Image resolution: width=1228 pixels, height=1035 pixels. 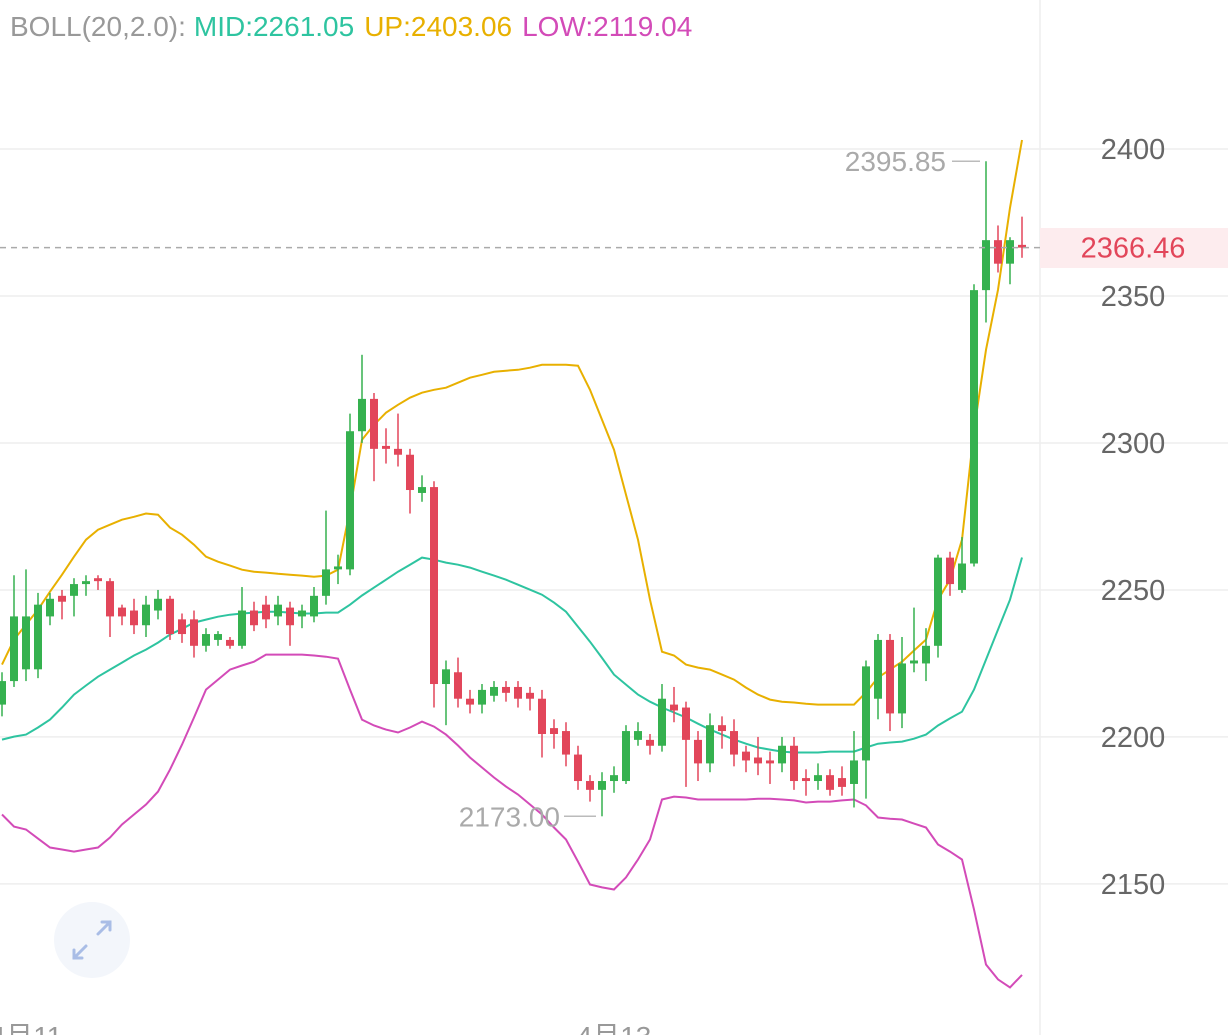 What do you see at coordinates (1133, 297) in the screenshot?
I see `y-tick-label: 2350` at bounding box center [1133, 297].